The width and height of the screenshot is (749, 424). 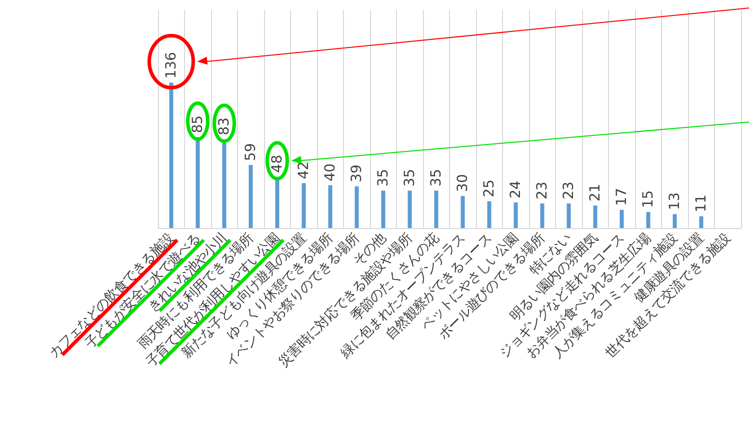 I want to click on data-label: 83, so click(x=224, y=126).